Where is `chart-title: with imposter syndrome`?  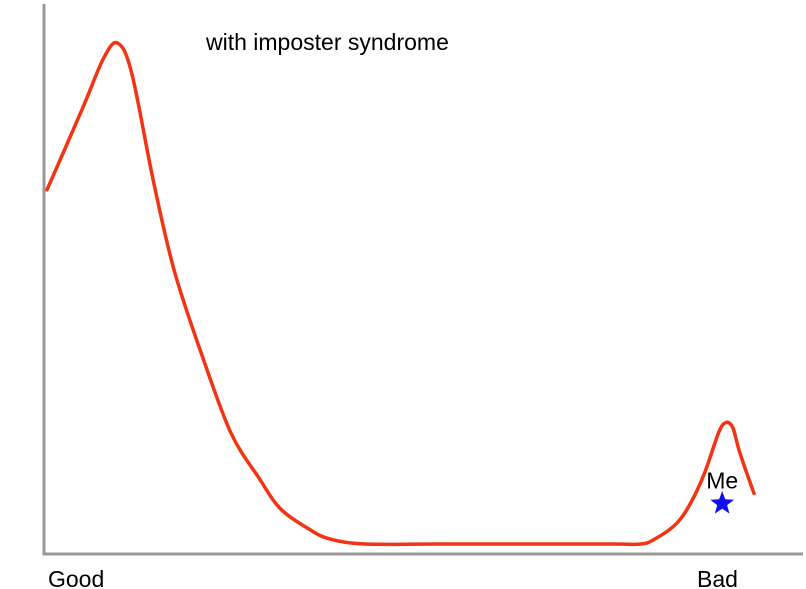 chart-title: with imposter syndrome is located at coordinates (327, 42).